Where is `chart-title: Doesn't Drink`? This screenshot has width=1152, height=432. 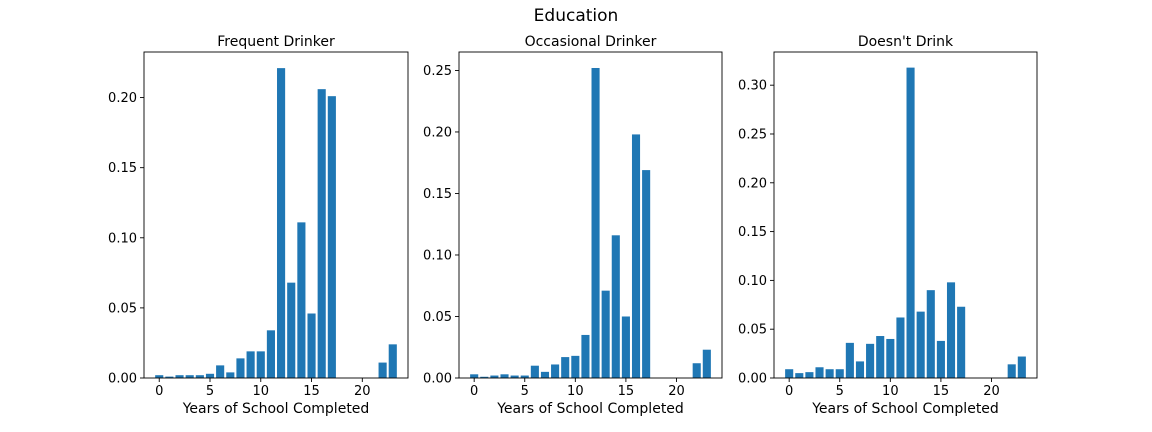
chart-title: Doesn't Drink is located at coordinates (906, 42).